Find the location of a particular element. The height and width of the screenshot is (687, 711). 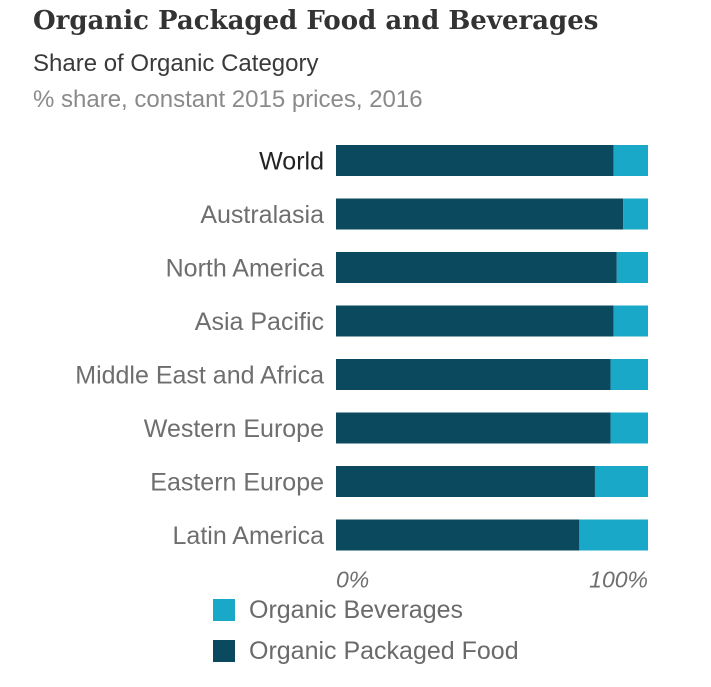

bar-organic-packaged-food-australasia is located at coordinates (480, 214).